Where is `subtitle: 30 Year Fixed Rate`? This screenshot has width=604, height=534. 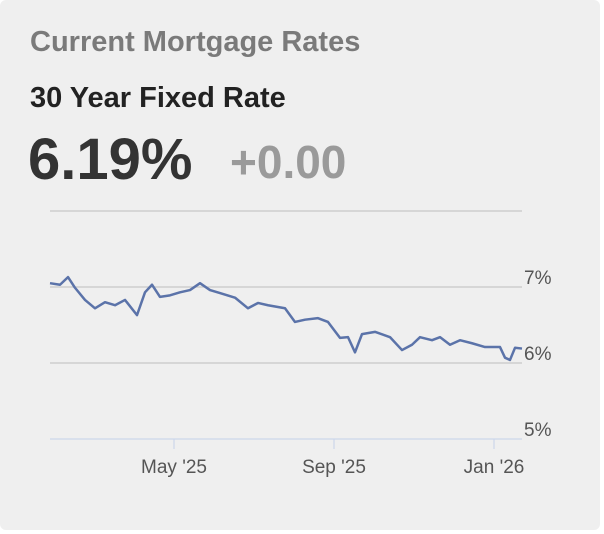 subtitle: 30 Year Fixed Rate is located at coordinates (158, 98).